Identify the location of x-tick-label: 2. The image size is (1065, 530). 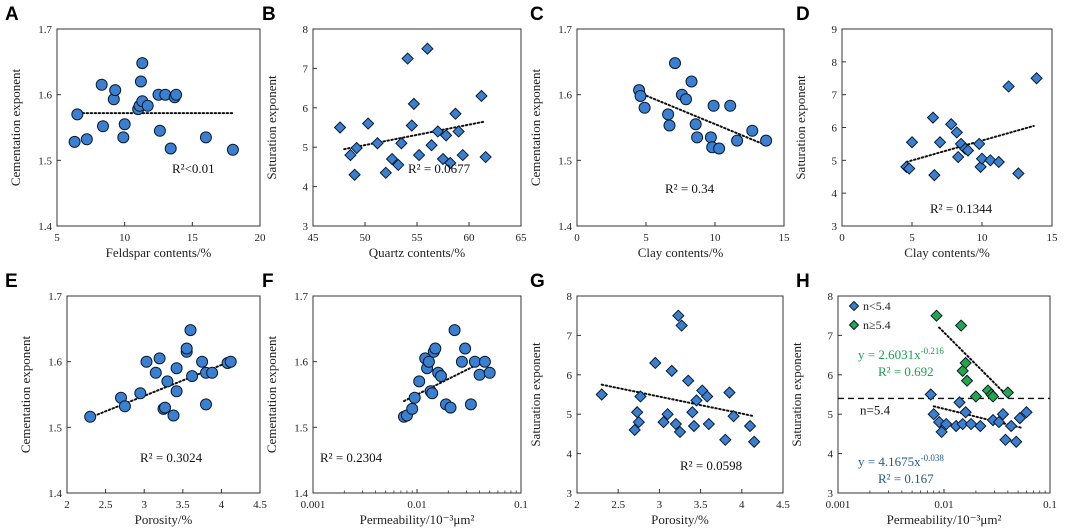
(577, 505).